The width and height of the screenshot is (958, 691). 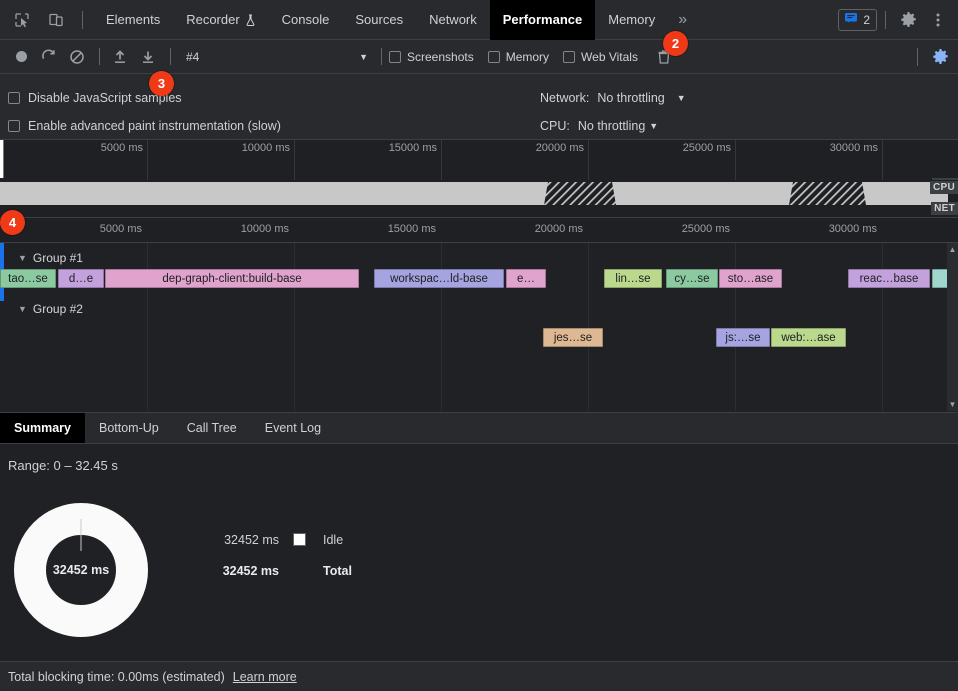 What do you see at coordinates (57, 309) in the screenshot?
I see `flame-group-2-label: Group #2` at bounding box center [57, 309].